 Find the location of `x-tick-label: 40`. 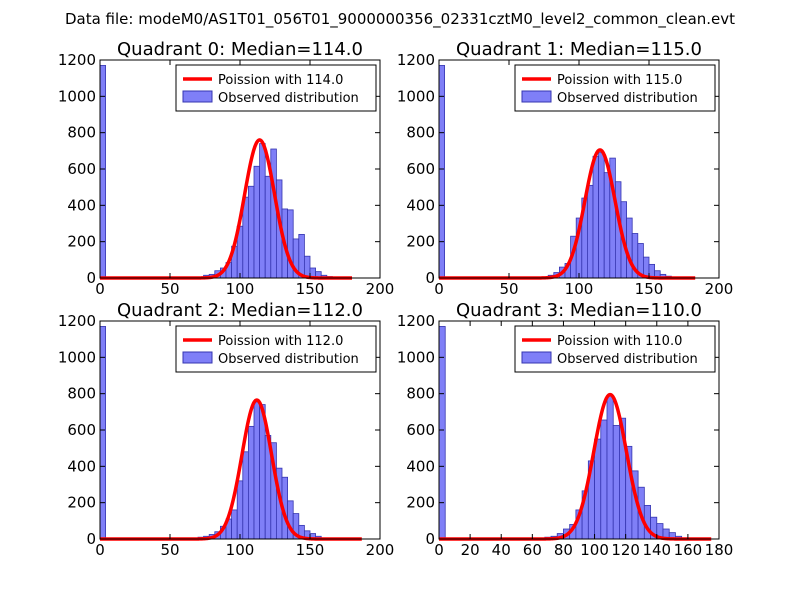

x-tick-label: 40 is located at coordinates (501, 550).